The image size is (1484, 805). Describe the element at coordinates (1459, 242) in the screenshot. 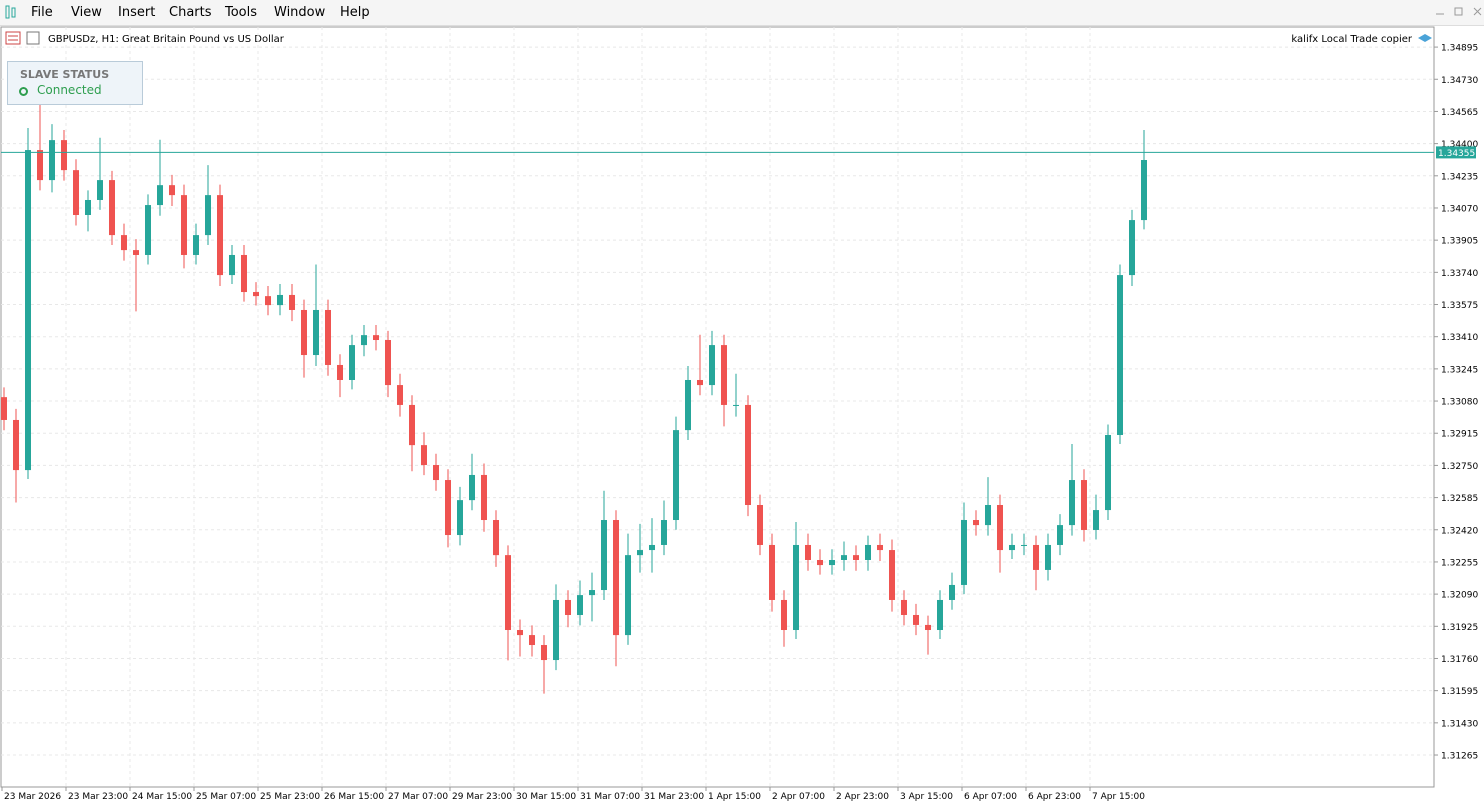

I see `y-tick-label: 1.33905` at that location.